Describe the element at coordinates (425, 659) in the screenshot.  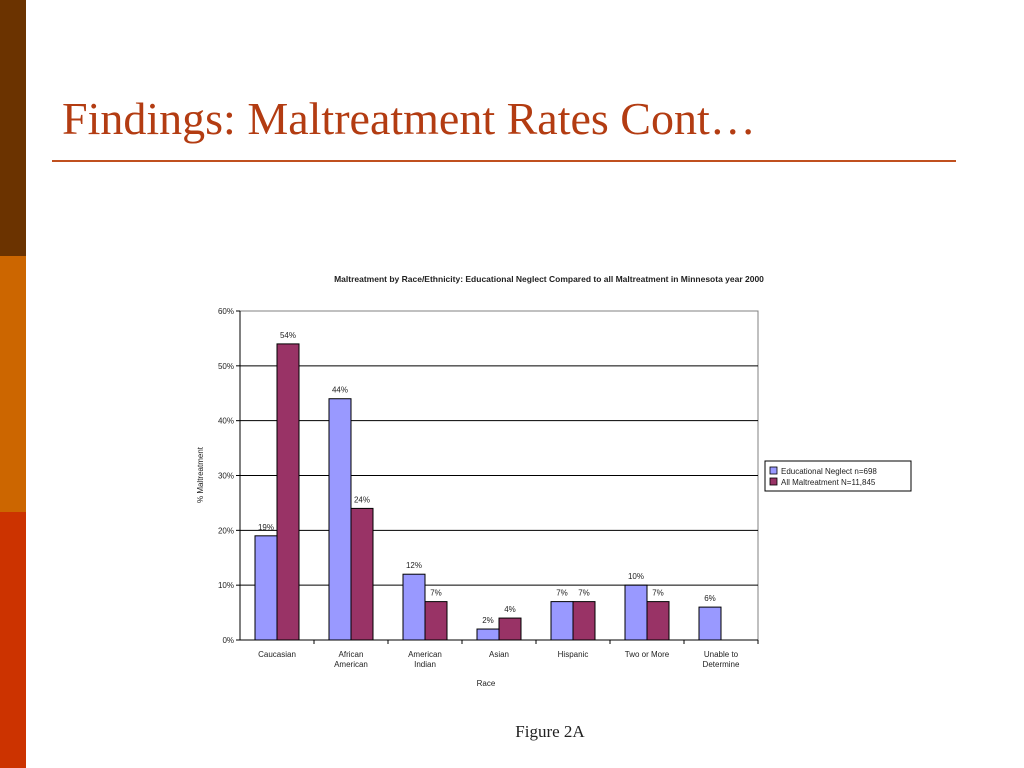
I see `x-tick-label: American Indian` at that location.